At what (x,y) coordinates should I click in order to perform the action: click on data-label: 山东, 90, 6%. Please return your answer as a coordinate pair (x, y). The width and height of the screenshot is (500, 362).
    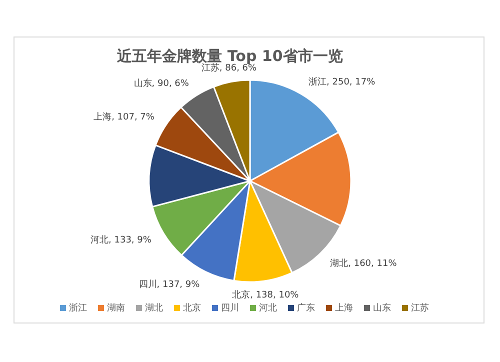
    Looking at the image, I should click on (162, 84).